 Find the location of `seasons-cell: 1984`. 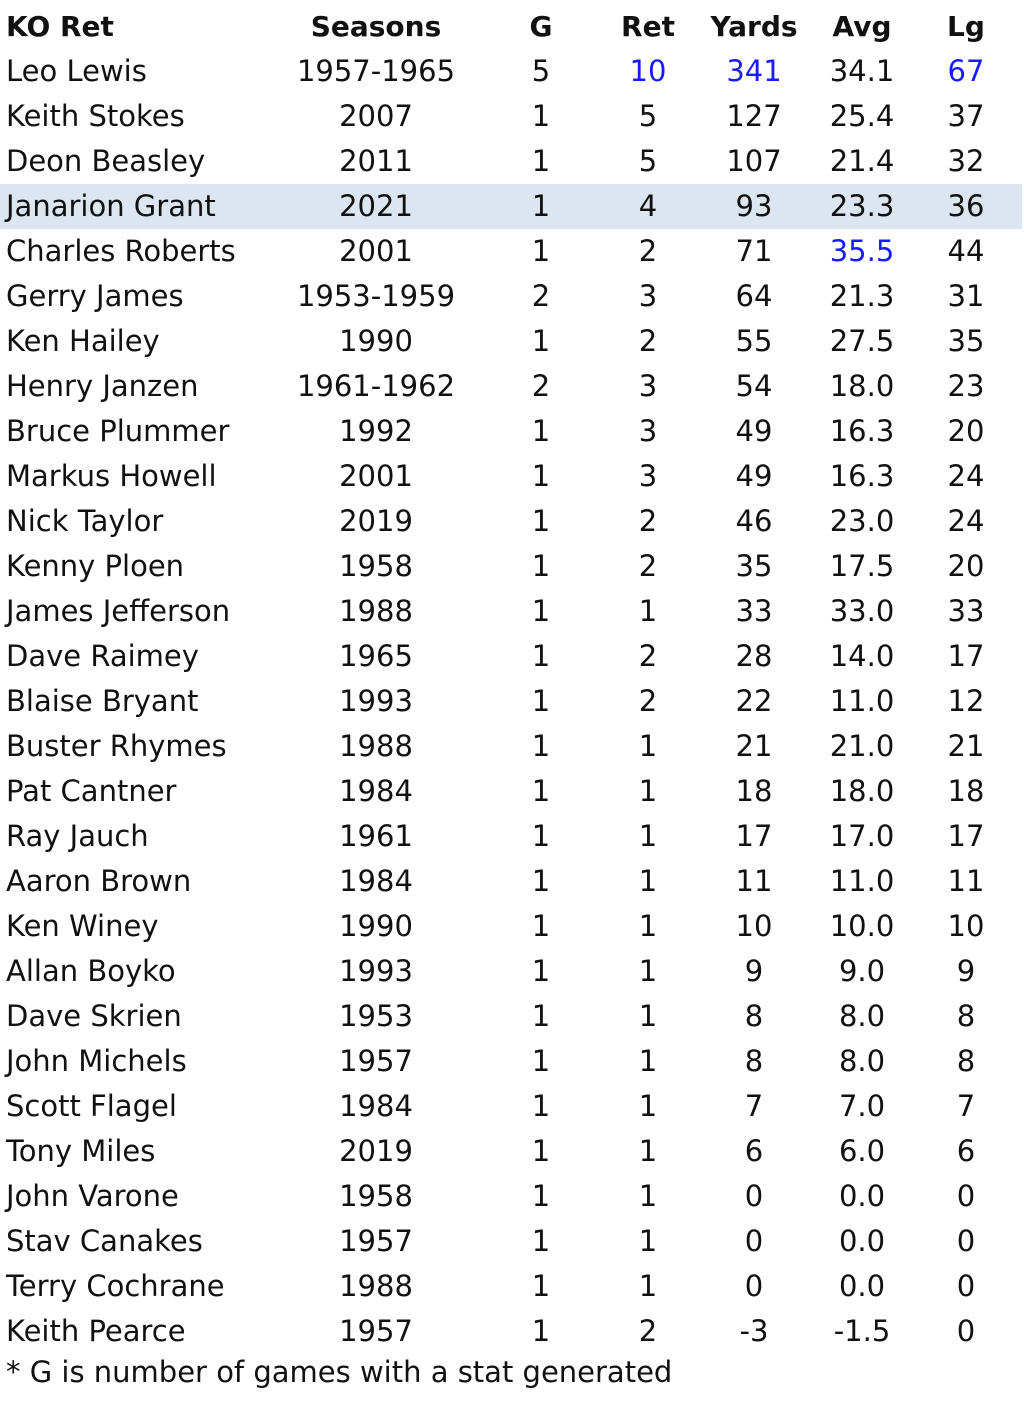

seasons-cell: 1984 is located at coordinates (376, 791).